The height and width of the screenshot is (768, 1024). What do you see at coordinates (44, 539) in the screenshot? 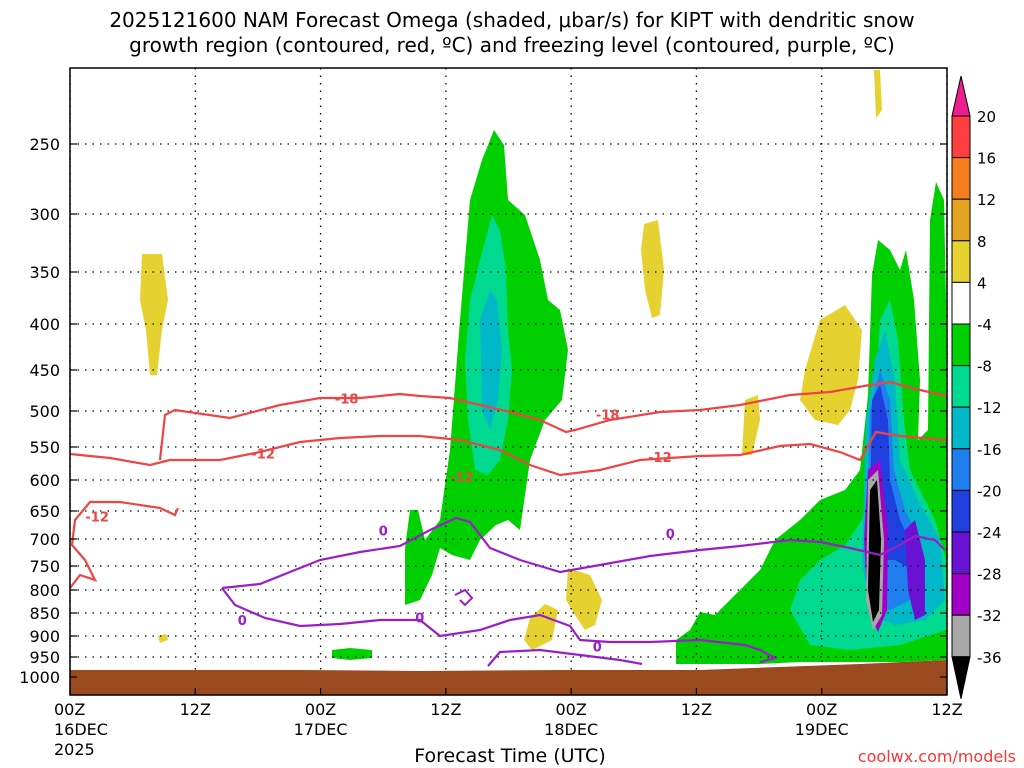
I see `y-tick-label: 700` at bounding box center [44, 539].